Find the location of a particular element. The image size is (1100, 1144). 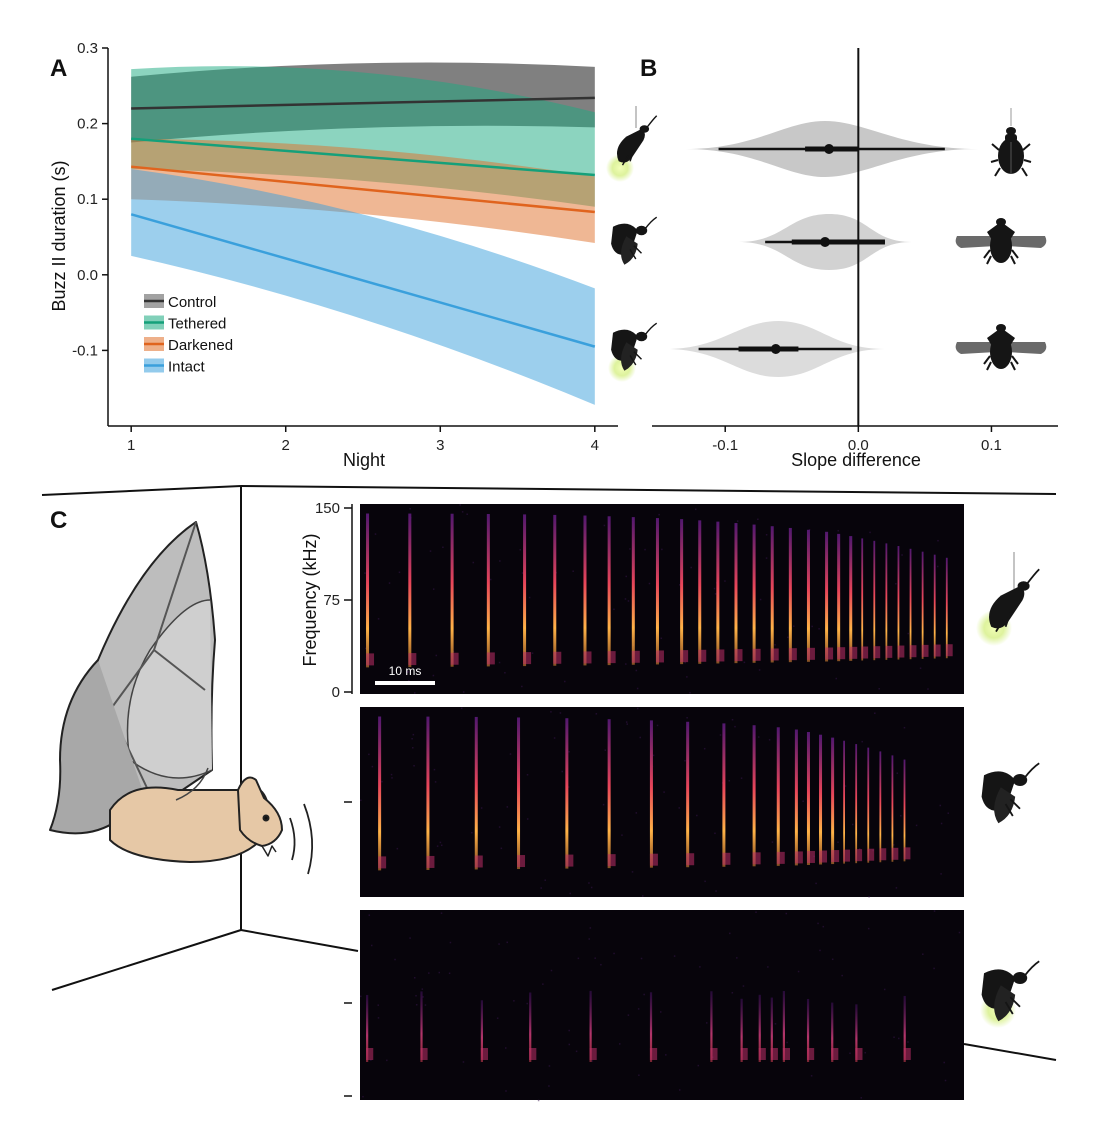

trend-line-control is located at coordinates (363, 103).